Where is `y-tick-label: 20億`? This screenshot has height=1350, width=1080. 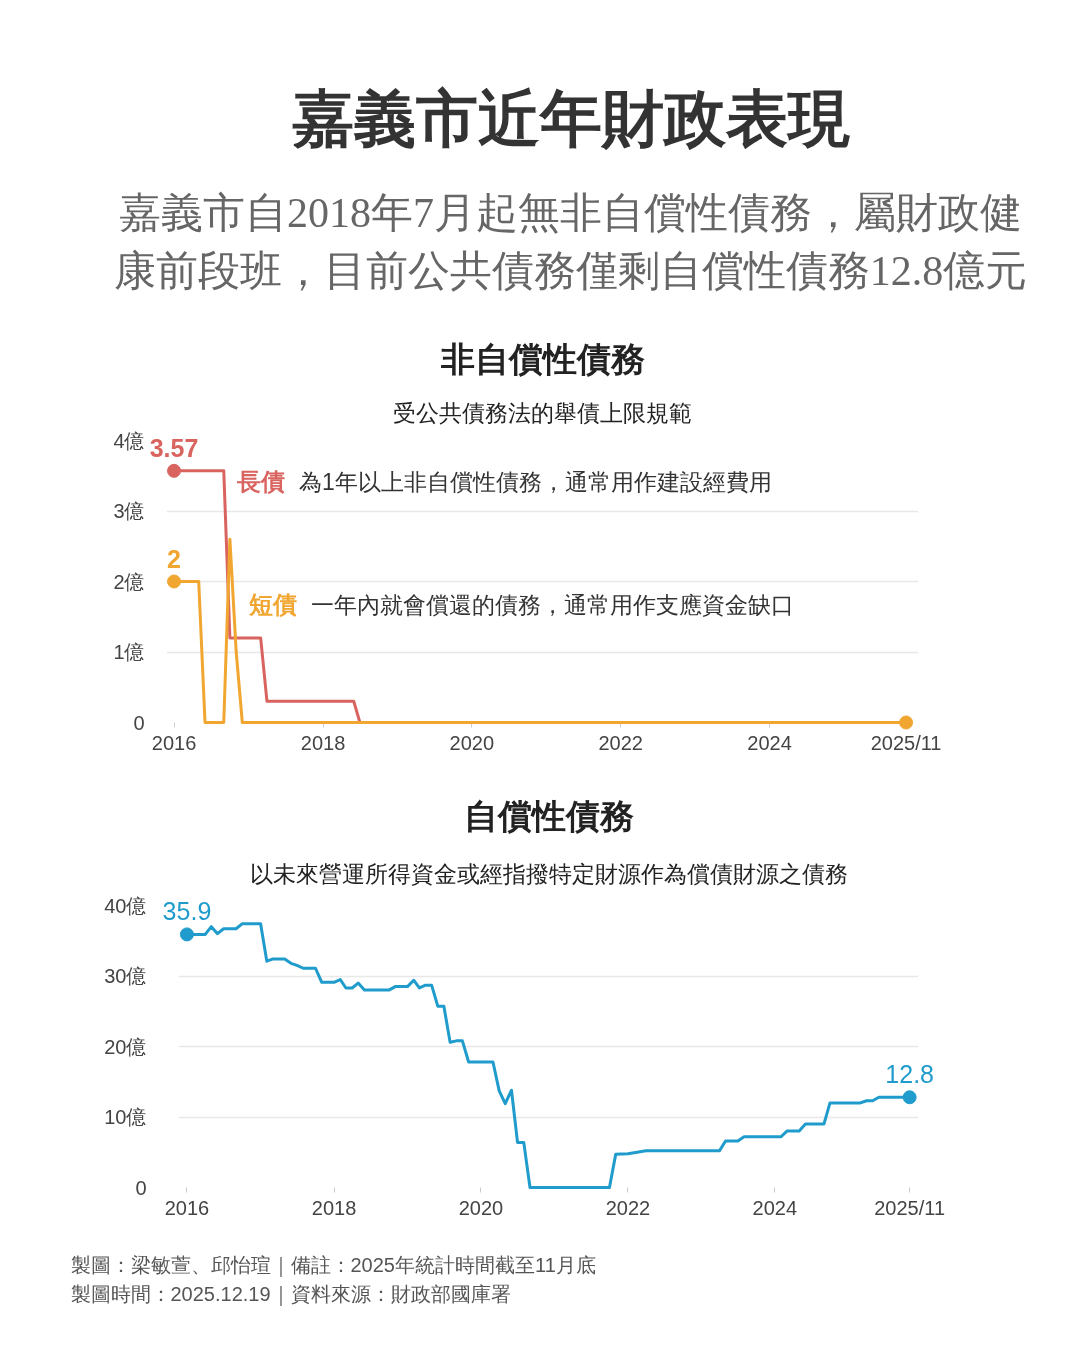
y-tick-label: 20億 is located at coordinates (125, 1046).